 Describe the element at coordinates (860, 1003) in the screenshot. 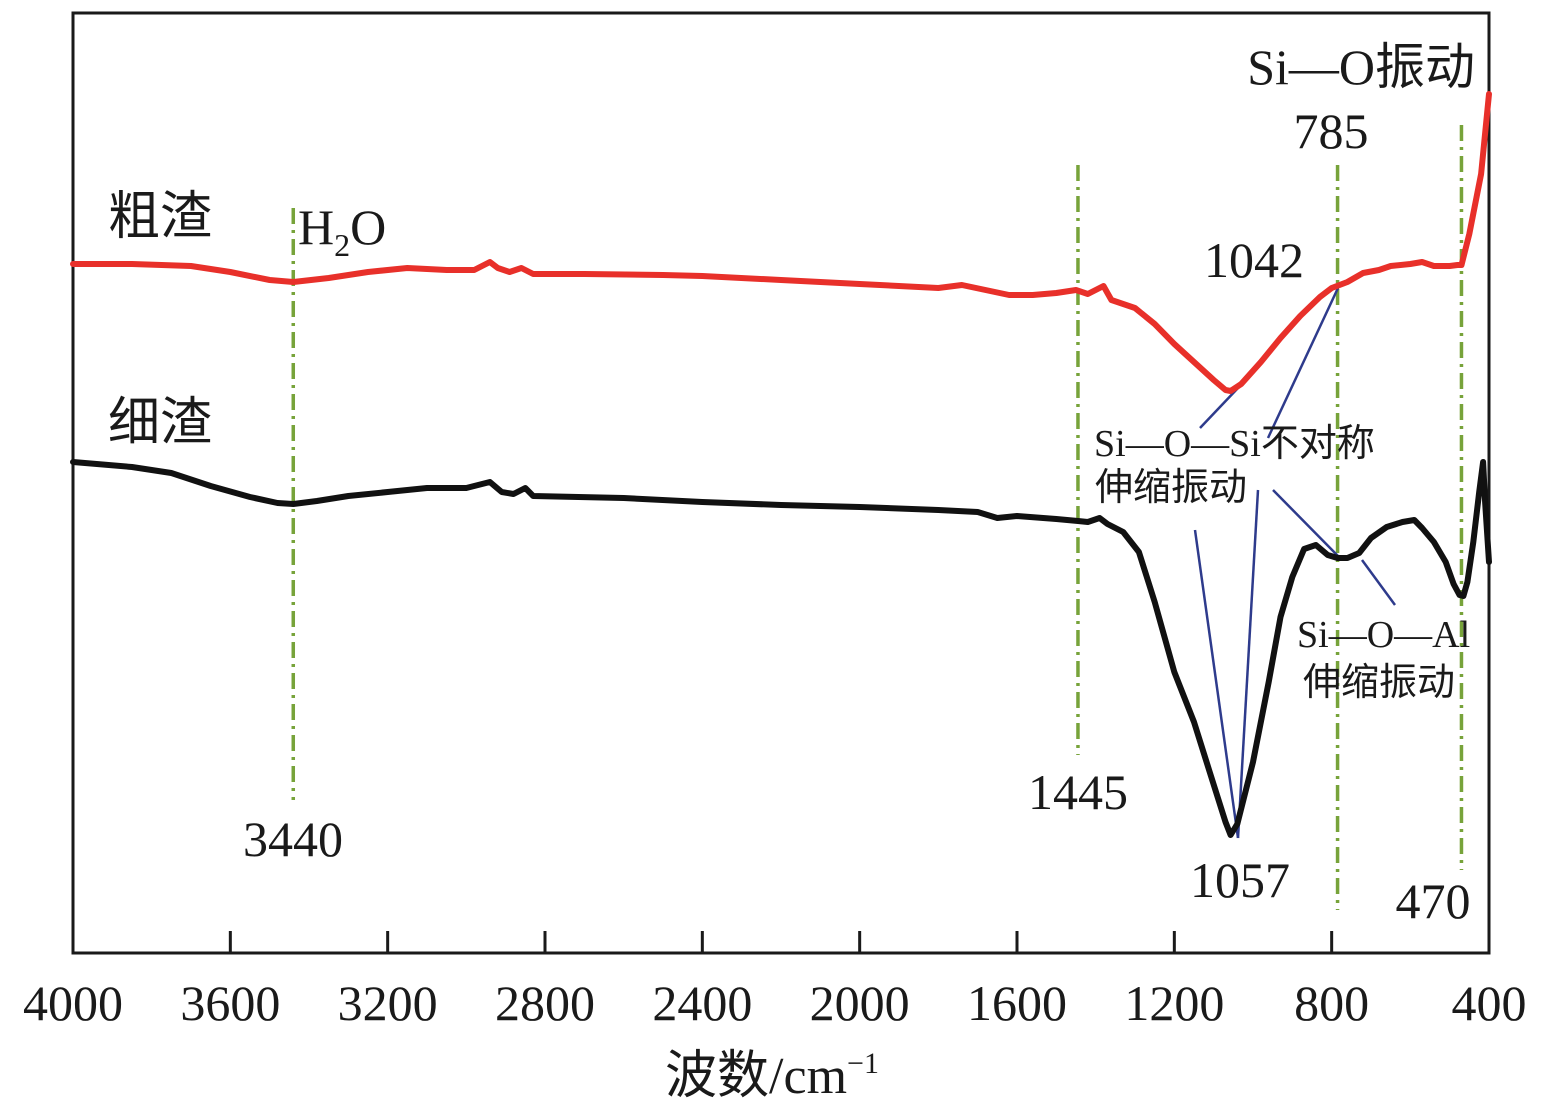

I see `x-tick-label: 2000` at that location.